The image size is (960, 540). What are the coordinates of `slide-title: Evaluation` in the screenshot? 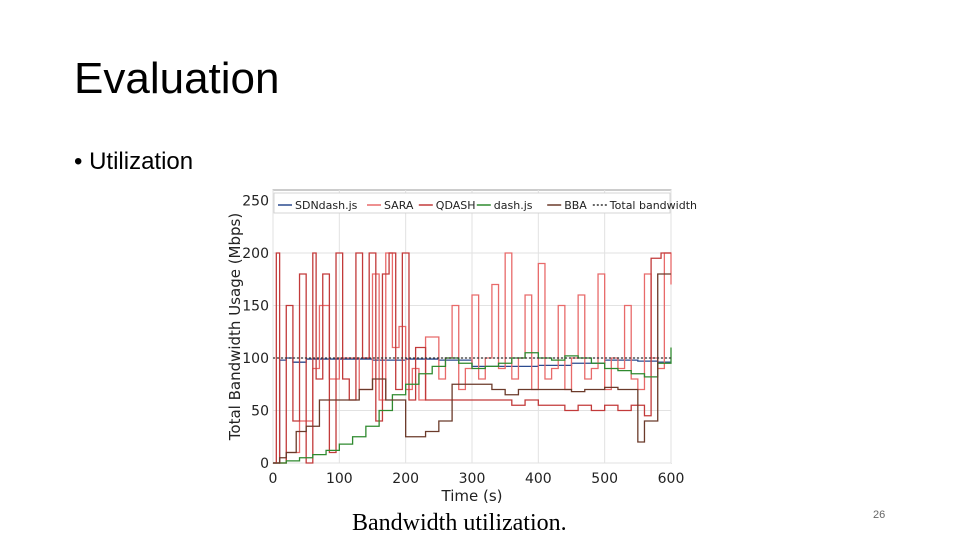 It's located at (177, 78).